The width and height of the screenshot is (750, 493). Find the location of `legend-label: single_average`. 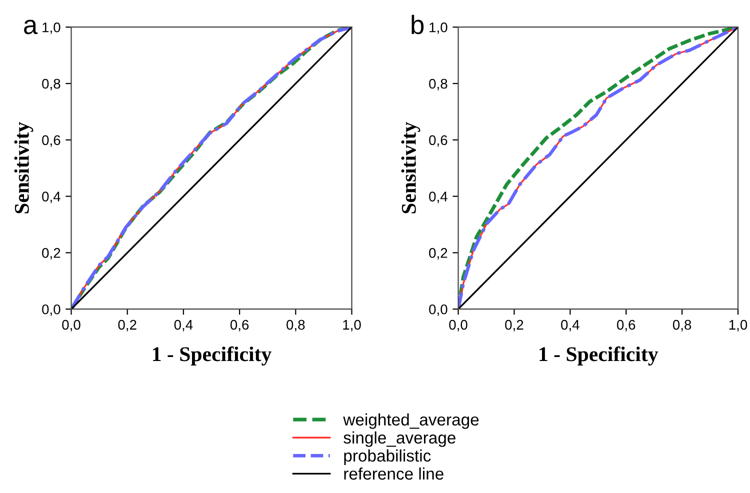

legend-label: single_average is located at coordinates (400, 439).